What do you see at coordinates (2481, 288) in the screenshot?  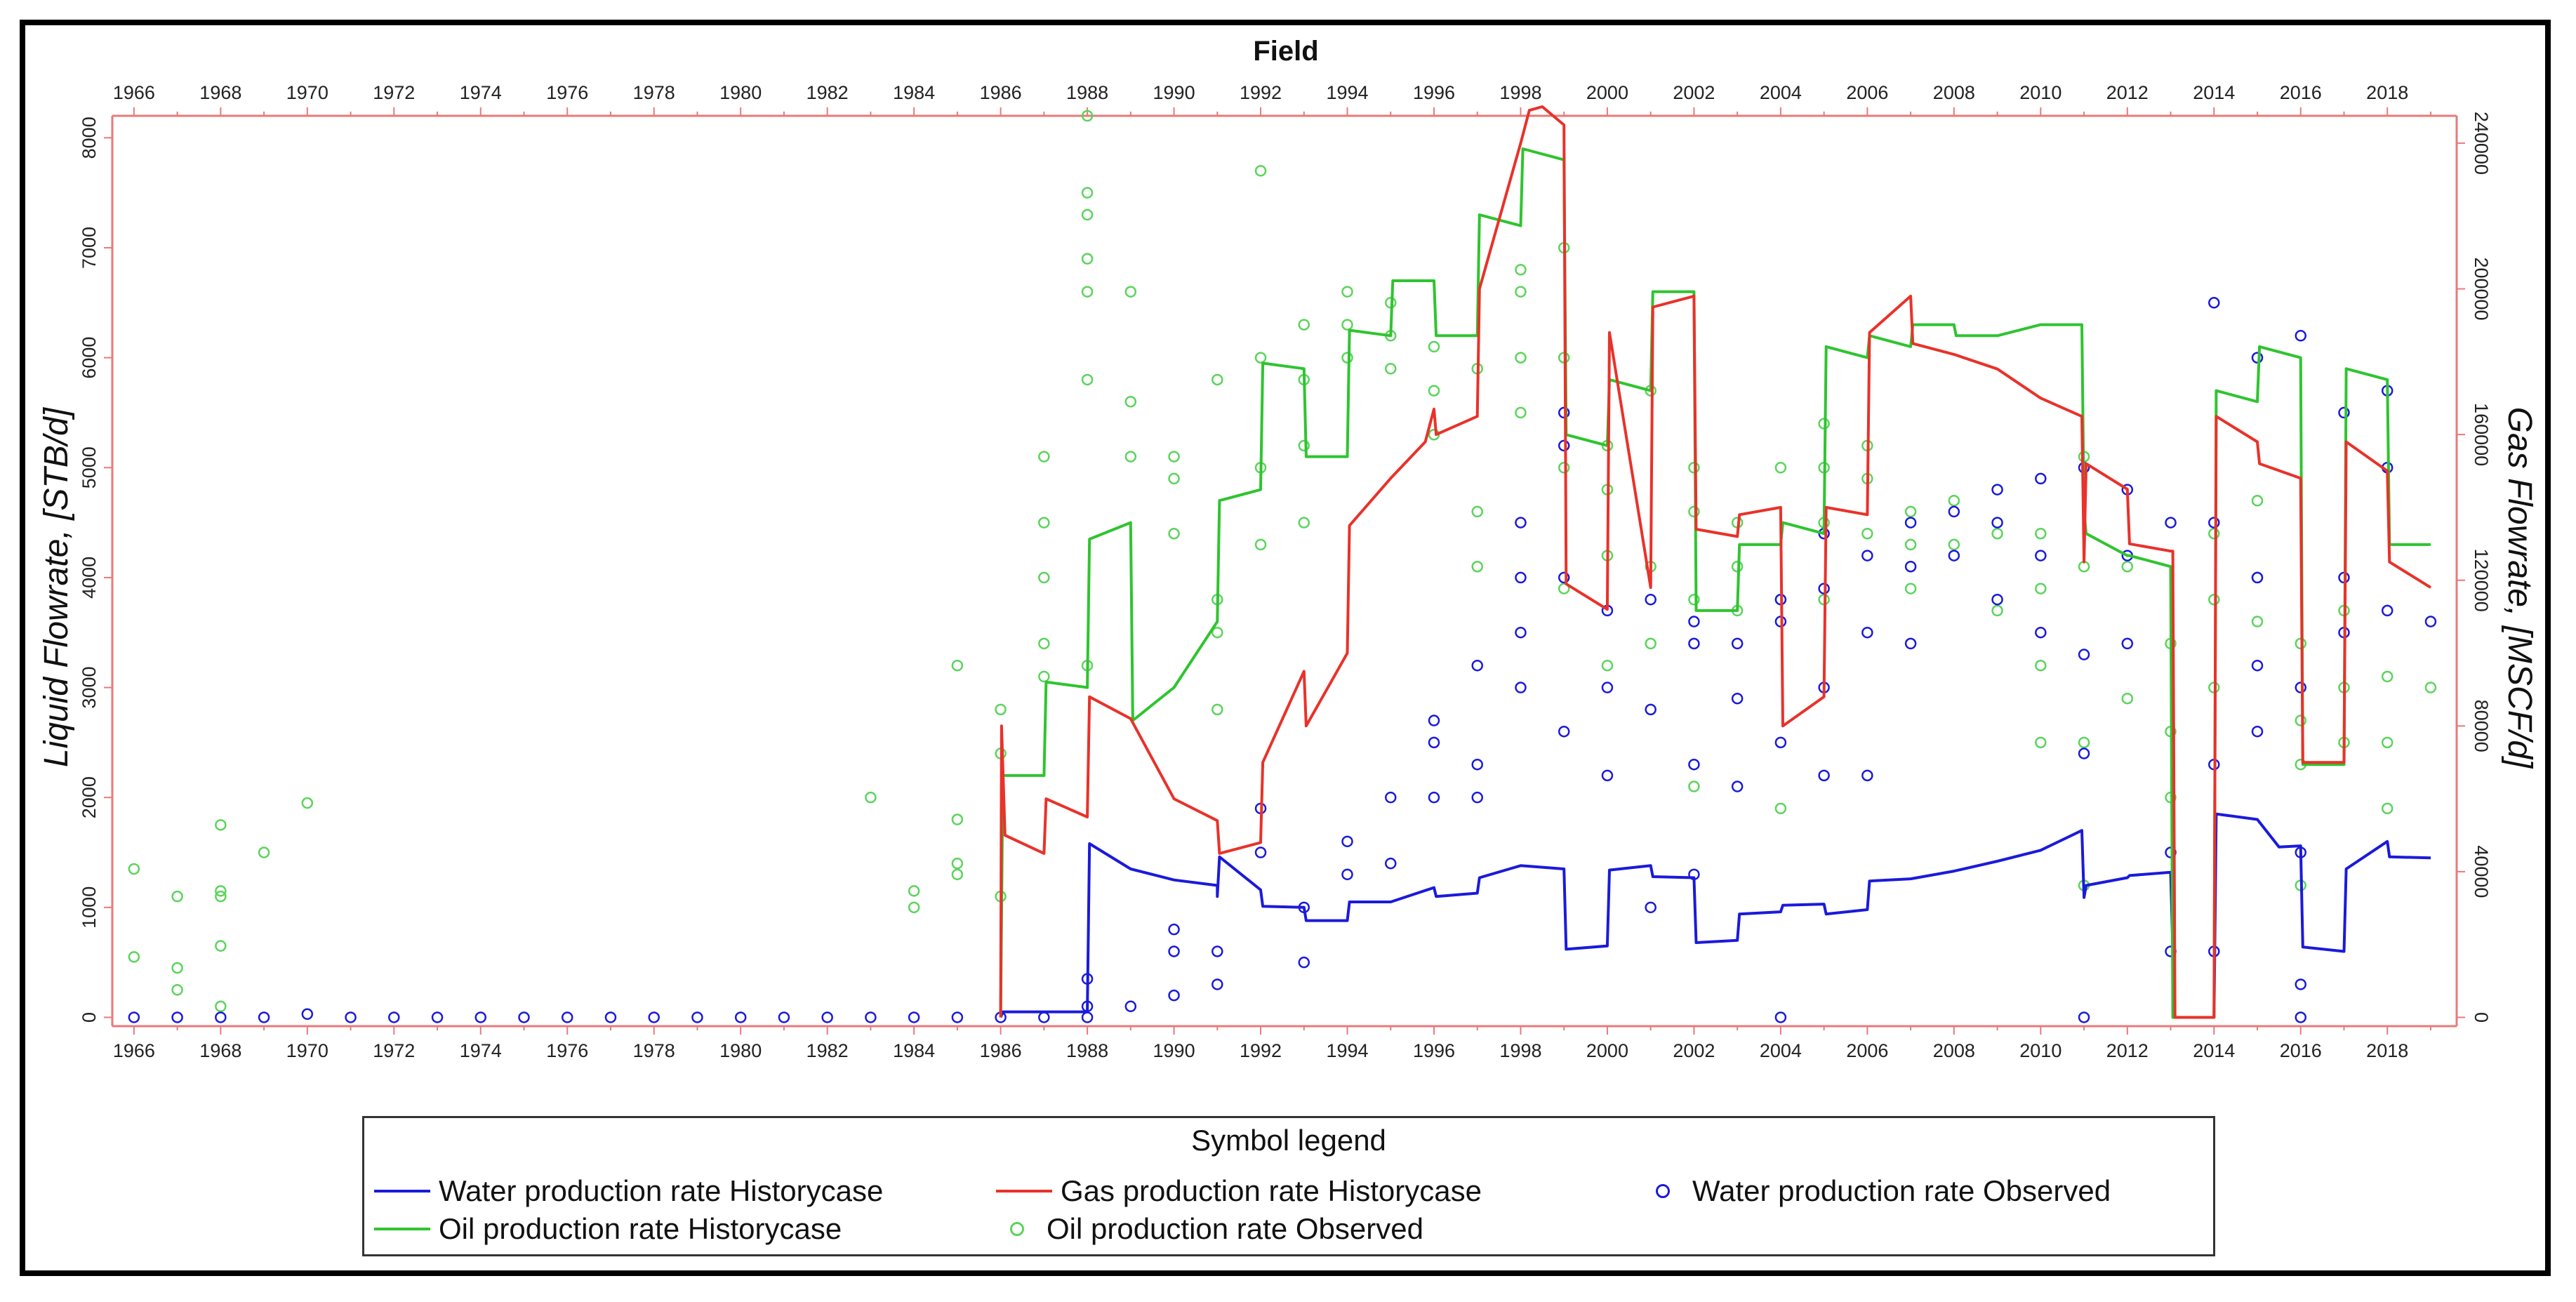 I see `y-tick-label-right: 200000` at bounding box center [2481, 288].